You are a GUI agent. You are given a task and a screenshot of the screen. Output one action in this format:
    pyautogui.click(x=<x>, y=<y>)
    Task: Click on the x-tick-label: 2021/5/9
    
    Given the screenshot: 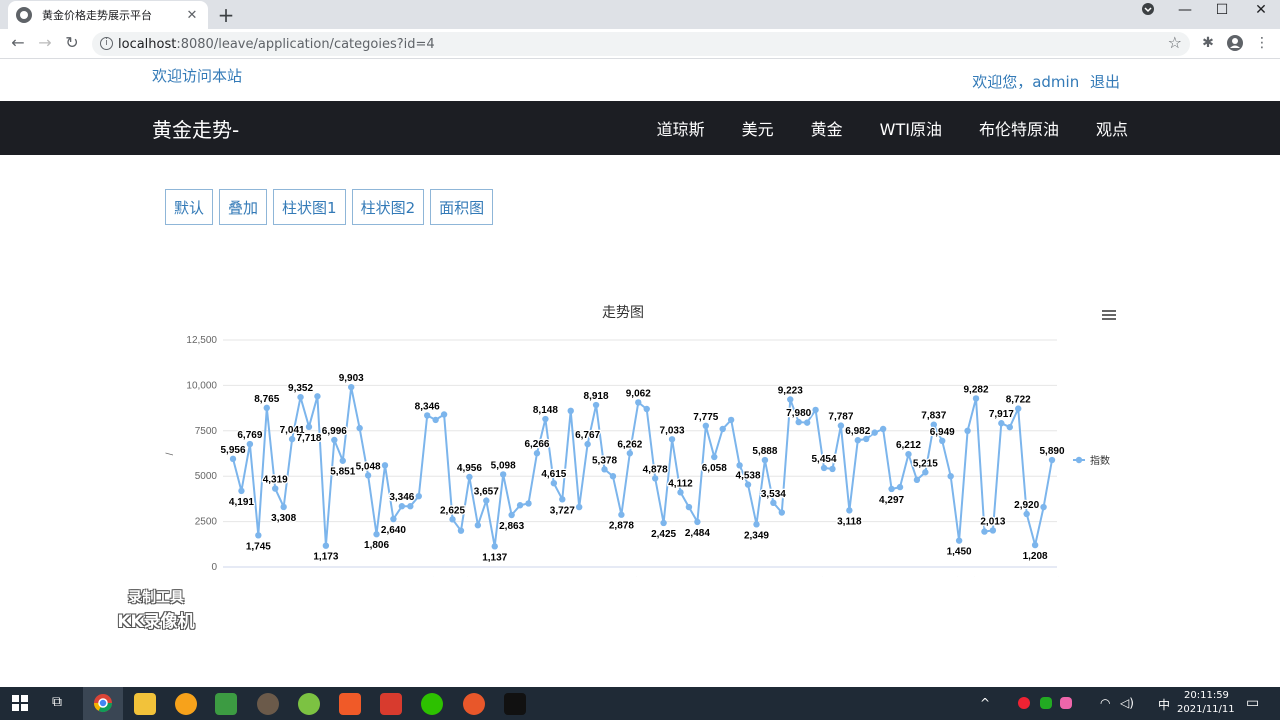 What is the action you would take?
    pyautogui.click(x=441, y=576)
    